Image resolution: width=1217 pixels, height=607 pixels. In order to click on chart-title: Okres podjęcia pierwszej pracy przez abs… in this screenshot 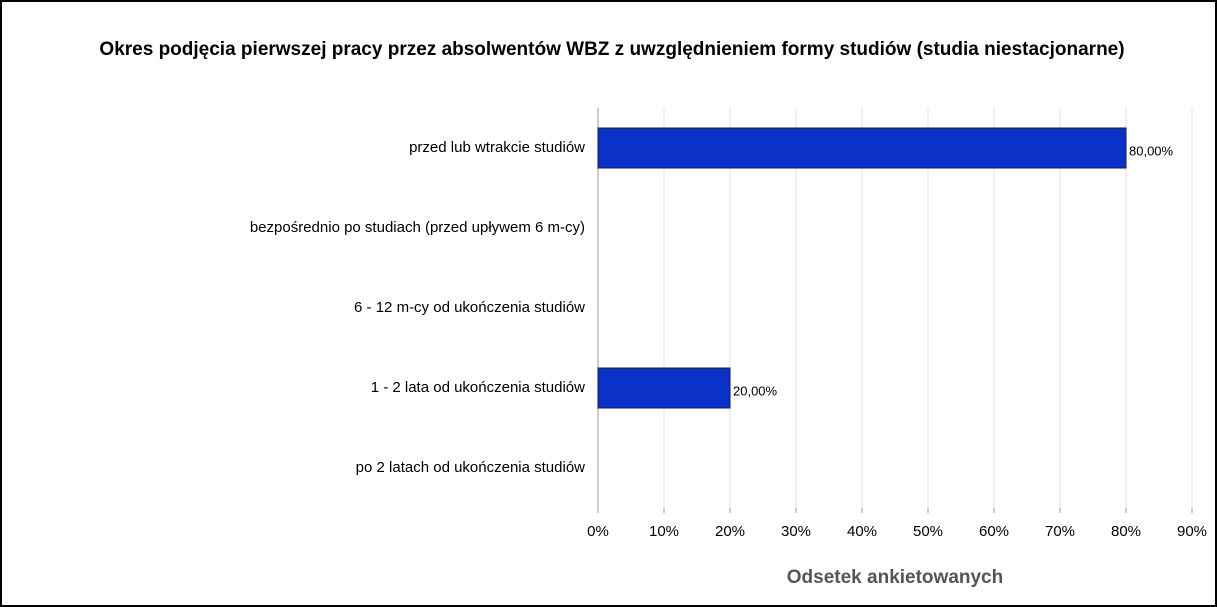, I will do `click(612, 49)`.